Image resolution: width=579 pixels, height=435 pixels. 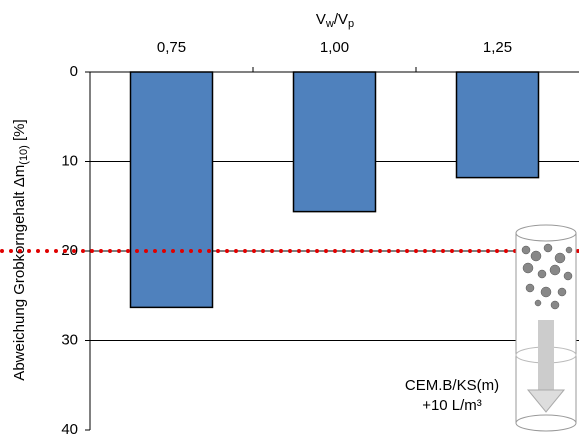 What do you see at coordinates (69, 339) in the screenshot?
I see `y-tick-label: 30` at bounding box center [69, 339].